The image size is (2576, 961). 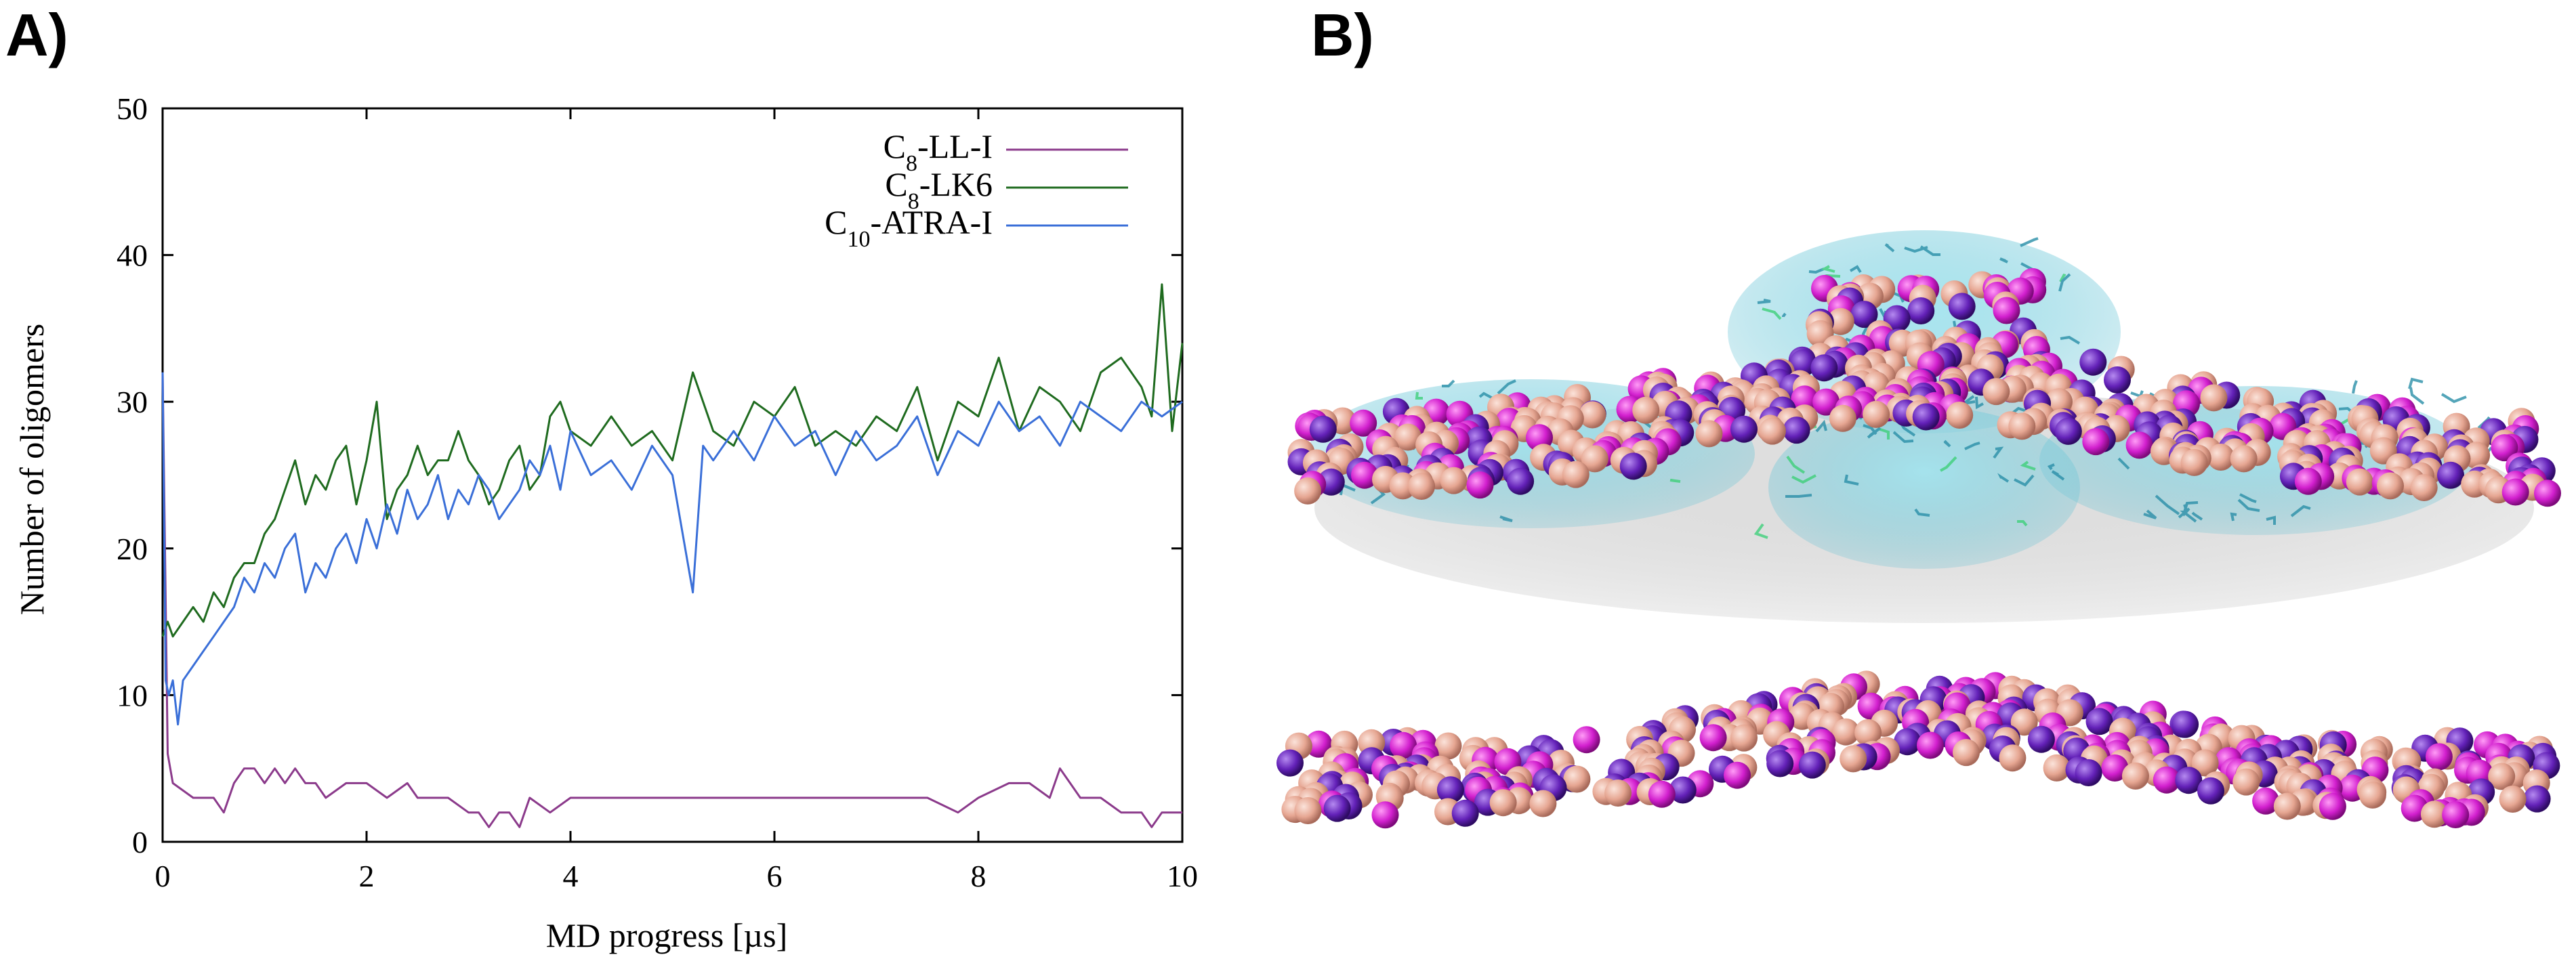 What do you see at coordinates (667, 935) in the screenshot?
I see `x-axis-title: MD progress [µs]` at bounding box center [667, 935].